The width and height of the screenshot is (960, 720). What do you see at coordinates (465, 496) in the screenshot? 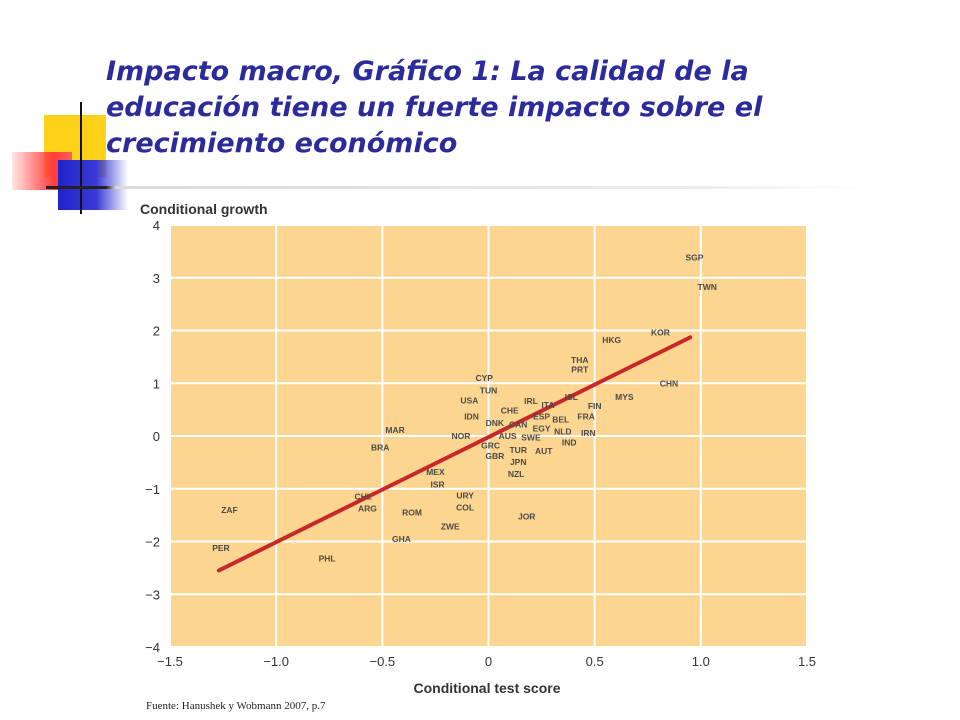
I see `data-point-ury: URY` at bounding box center [465, 496].